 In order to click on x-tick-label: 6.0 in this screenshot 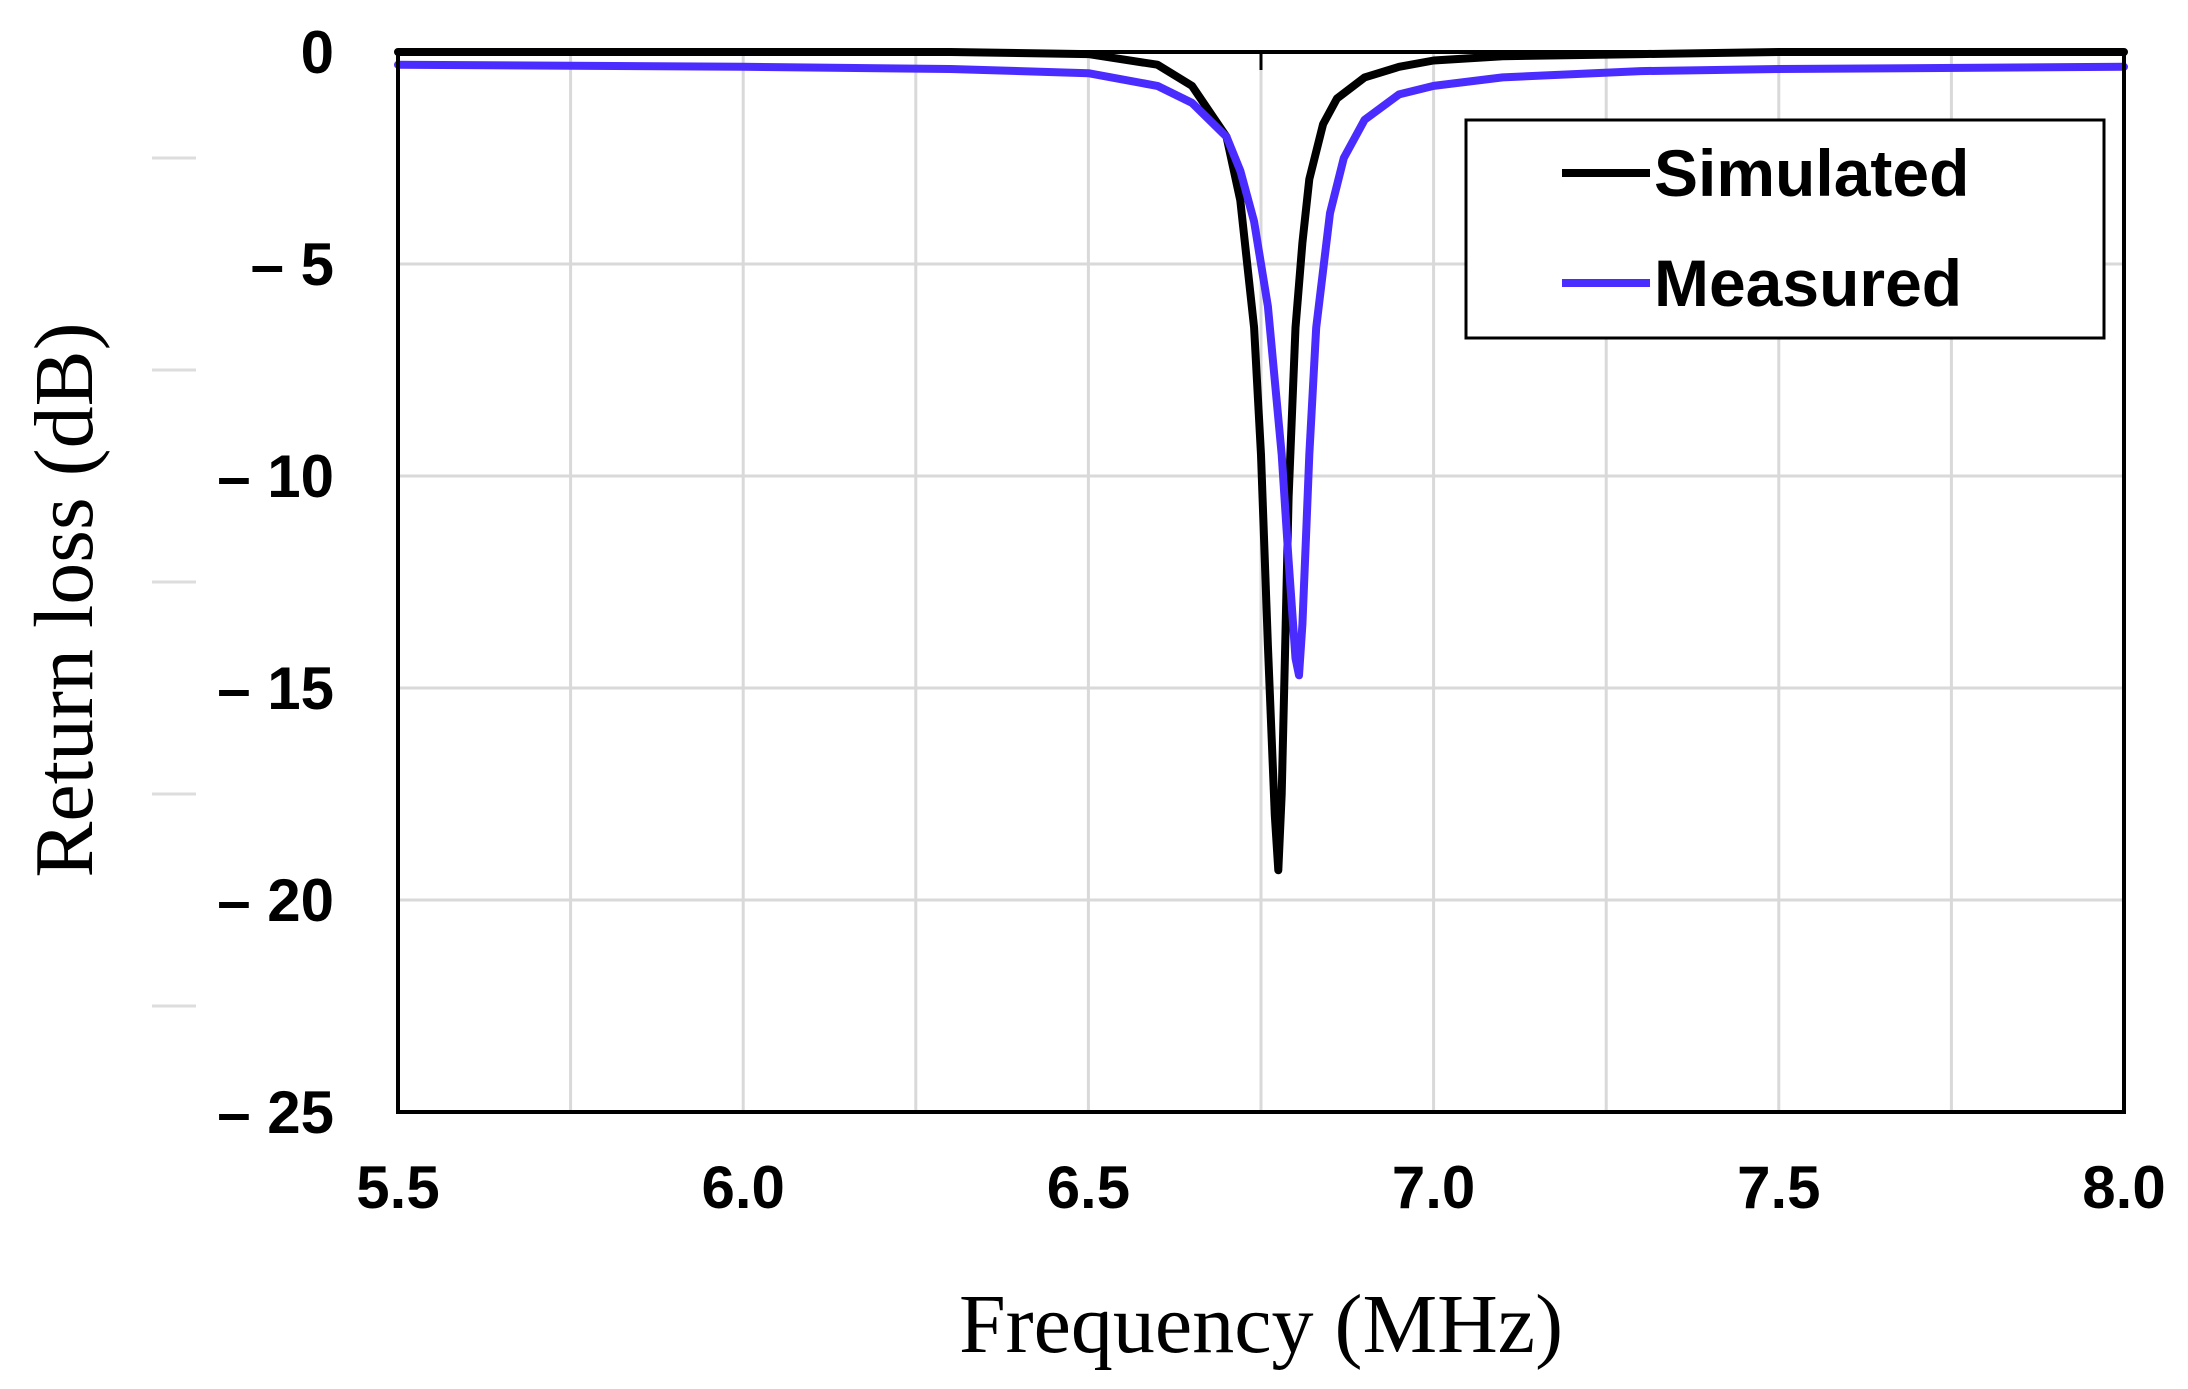, I will do `click(742, 1187)`.